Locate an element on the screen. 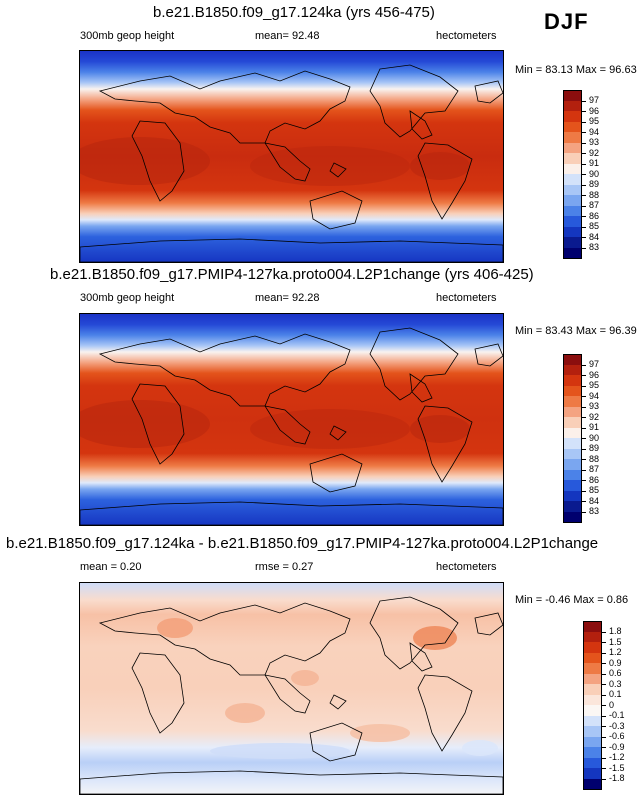  colorbar-label: 96 is located at coordinates (594, 110).